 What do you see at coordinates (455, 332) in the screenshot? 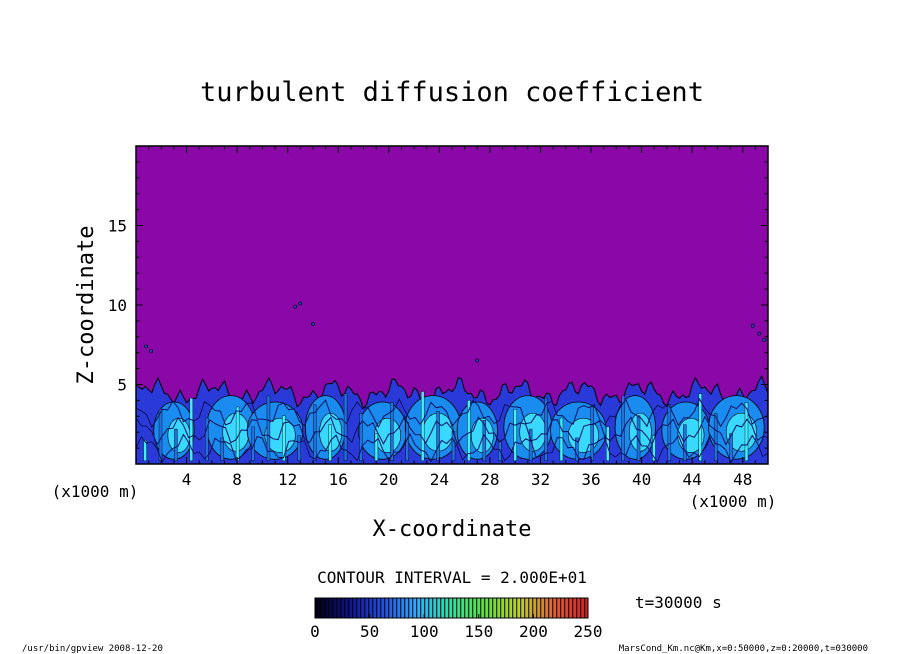
I see `upper-speckles` at bounding box center [455, 332].